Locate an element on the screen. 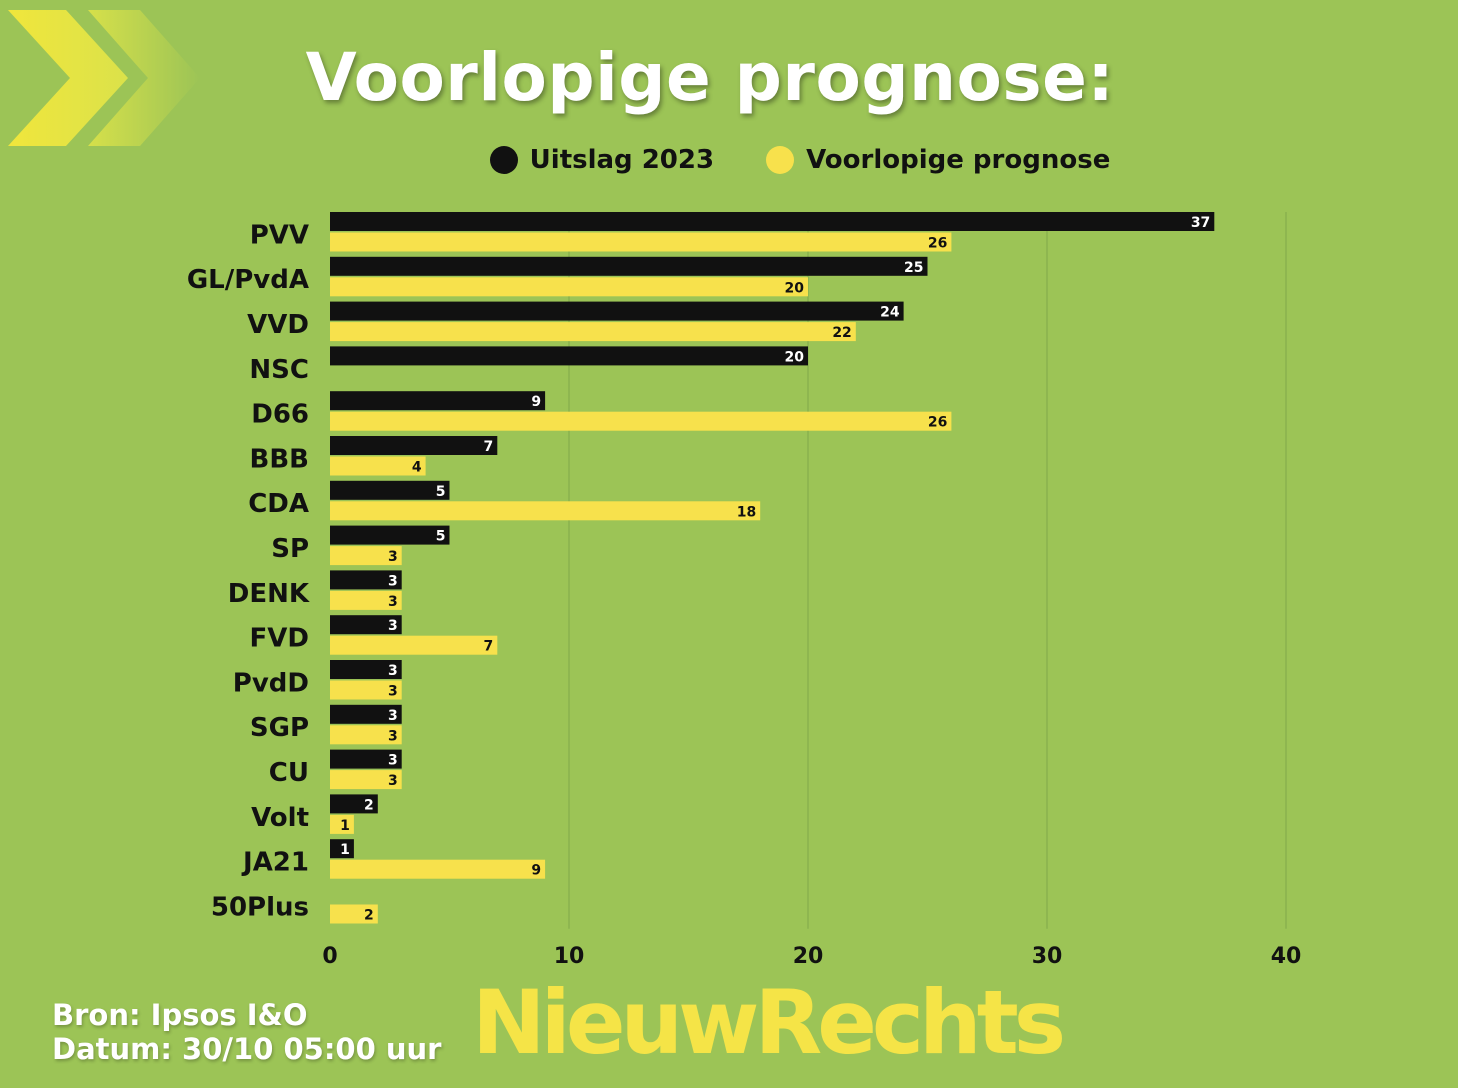  bar-value-label: 37 is located at coordinates (1200, 223).